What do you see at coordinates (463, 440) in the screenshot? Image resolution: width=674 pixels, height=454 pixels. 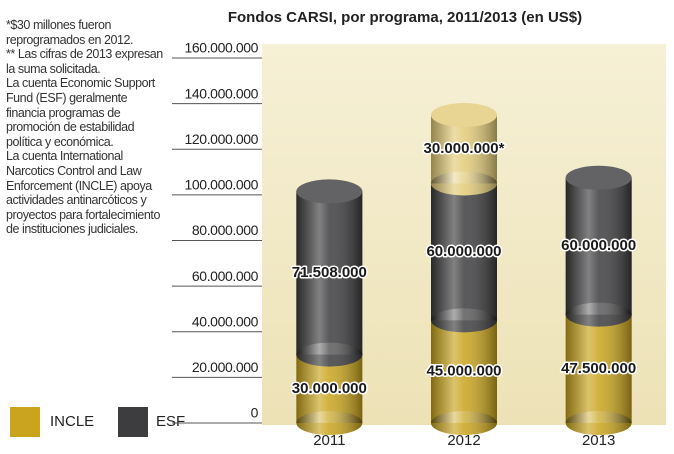 I see `x-tick-label: 2012` at bounding box center [463, 440].